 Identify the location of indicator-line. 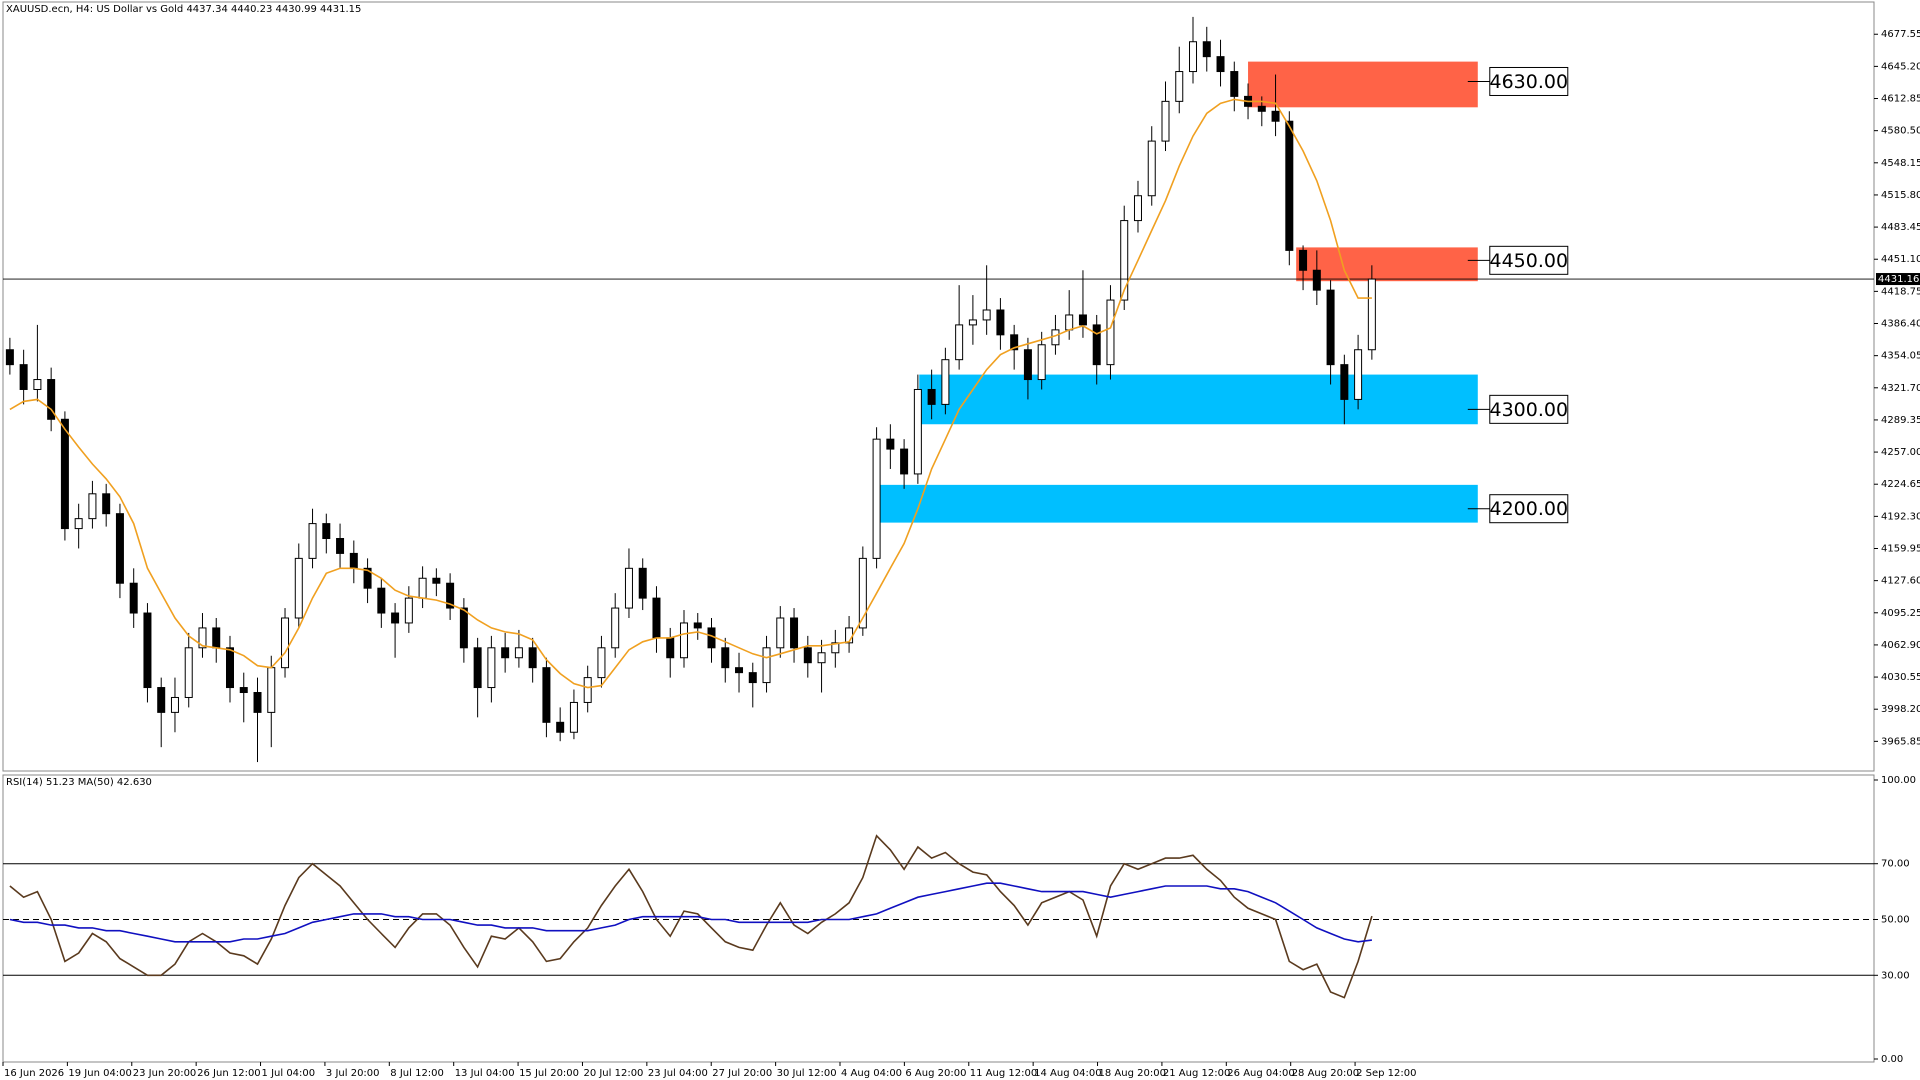
(690, 912).